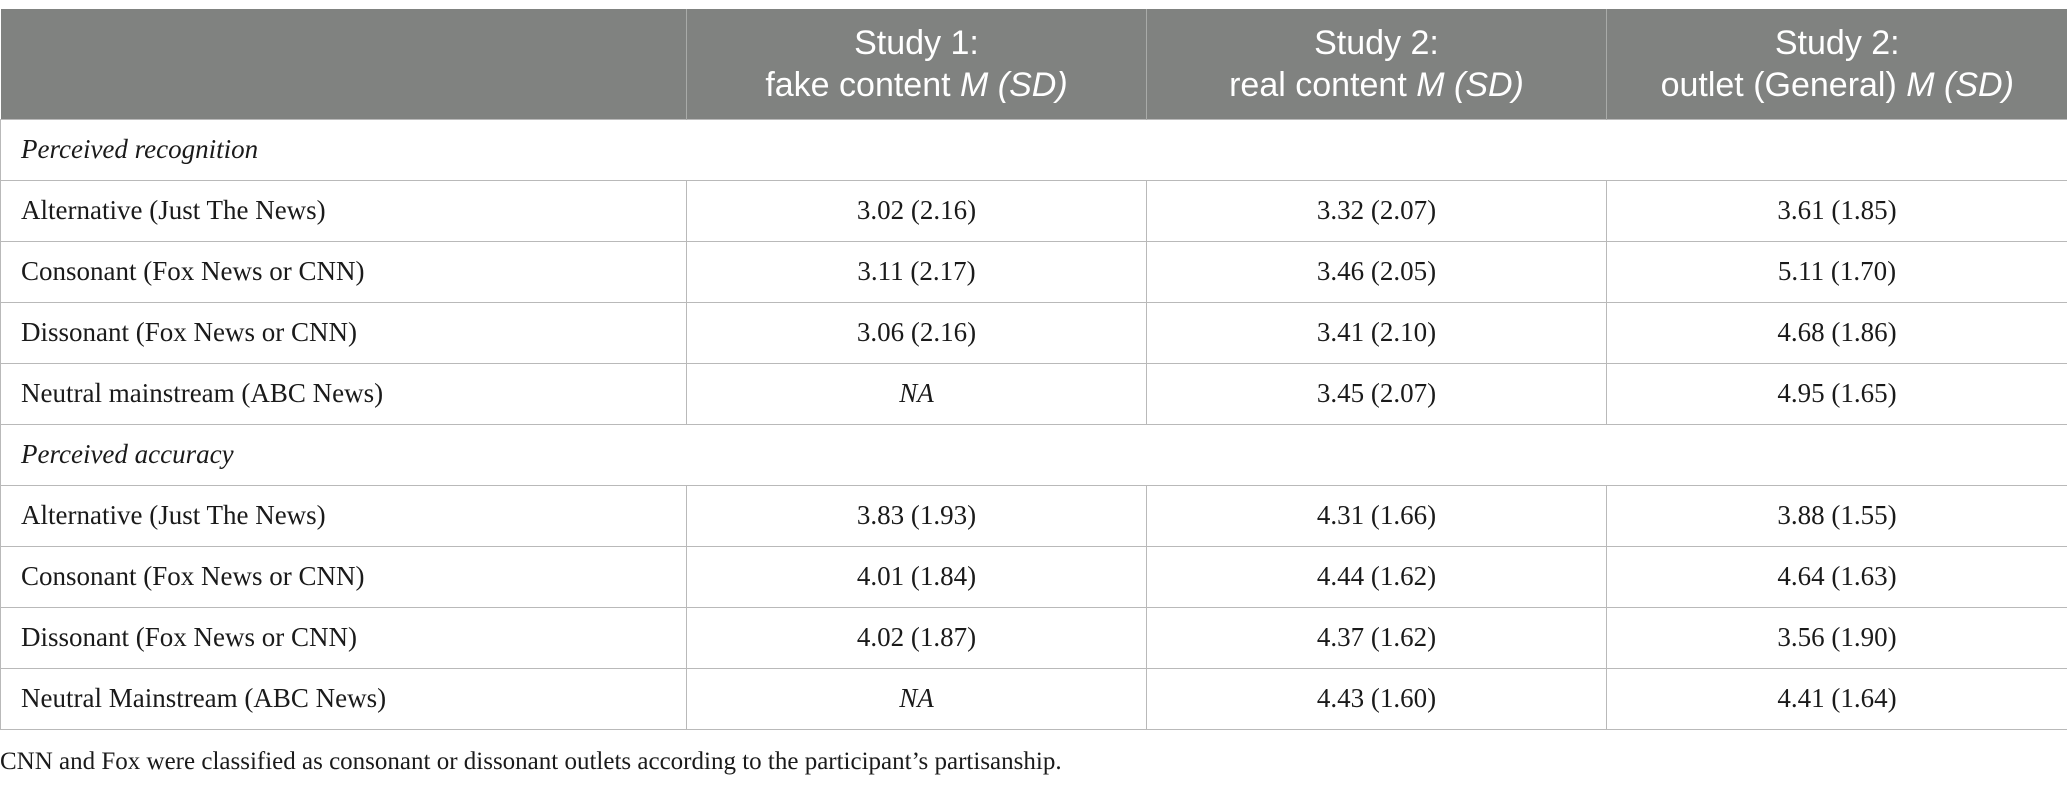 This screenshot has width=2067, height=789. What do you see at coordinates (1837, 42) in the screenshot?
I see `header-study2-outlet-line1: Study 2:` at bounding box center [1837, 42].